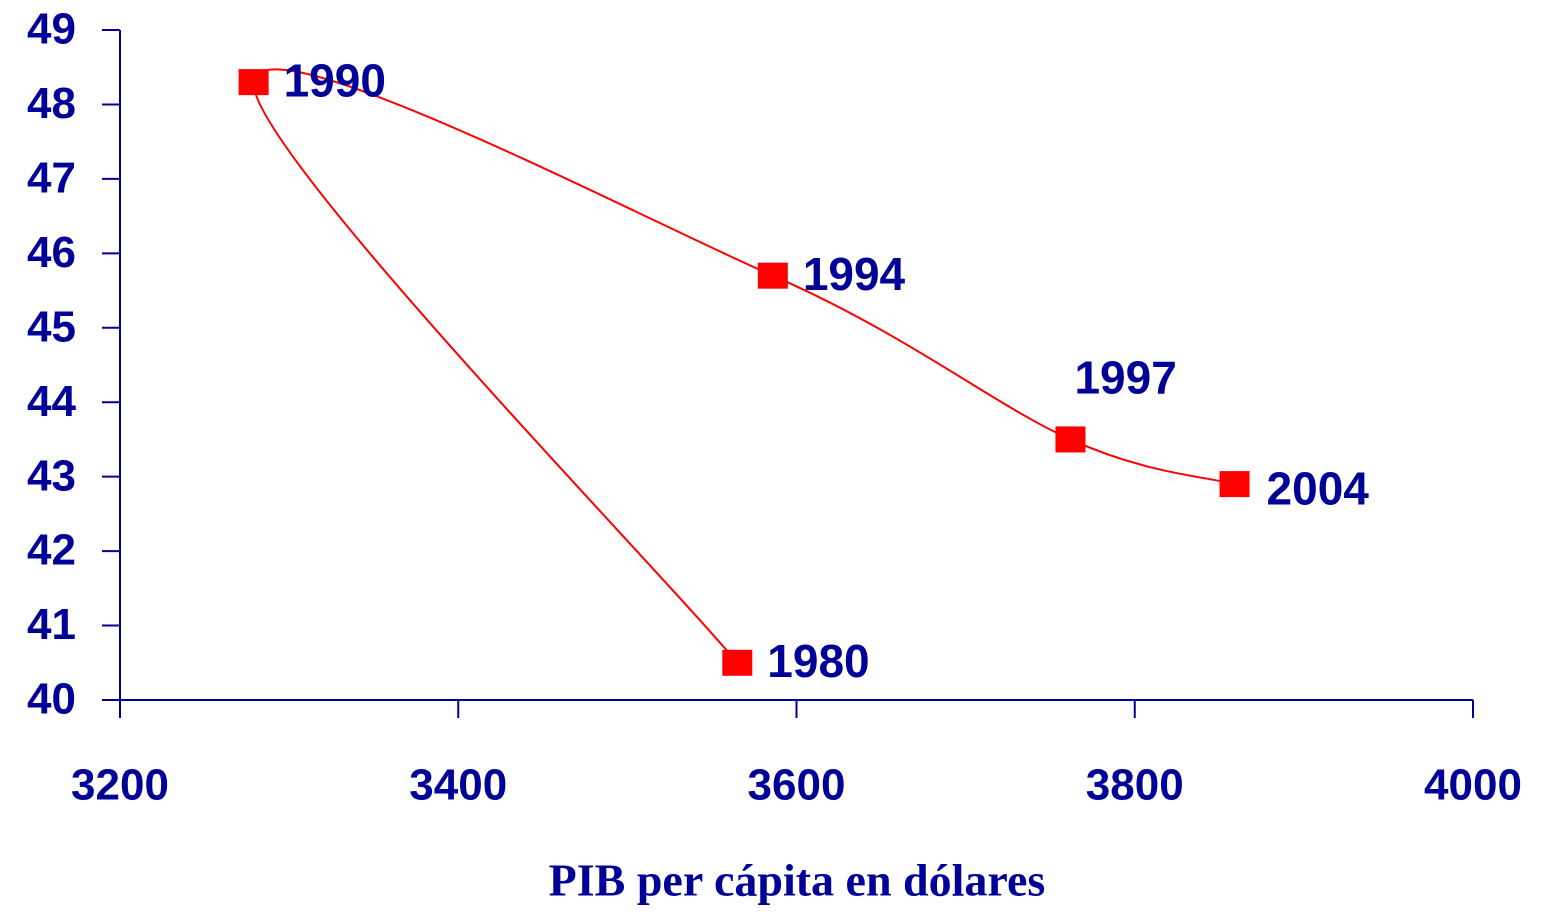 This screenshot has height=915, width=1545. I want to click on y-tick-label: 44, so click(51, 401).